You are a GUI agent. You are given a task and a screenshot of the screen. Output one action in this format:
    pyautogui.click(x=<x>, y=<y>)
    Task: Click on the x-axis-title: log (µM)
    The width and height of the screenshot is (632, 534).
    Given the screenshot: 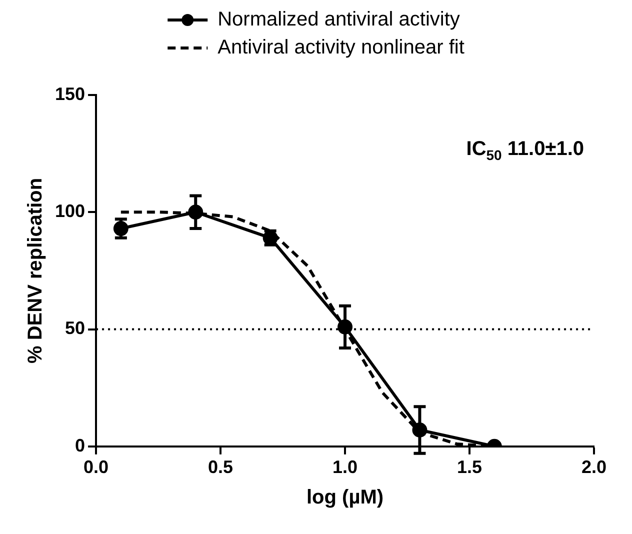 What is the action you would take?
    pyautogui.click(x=345, y=497)
    